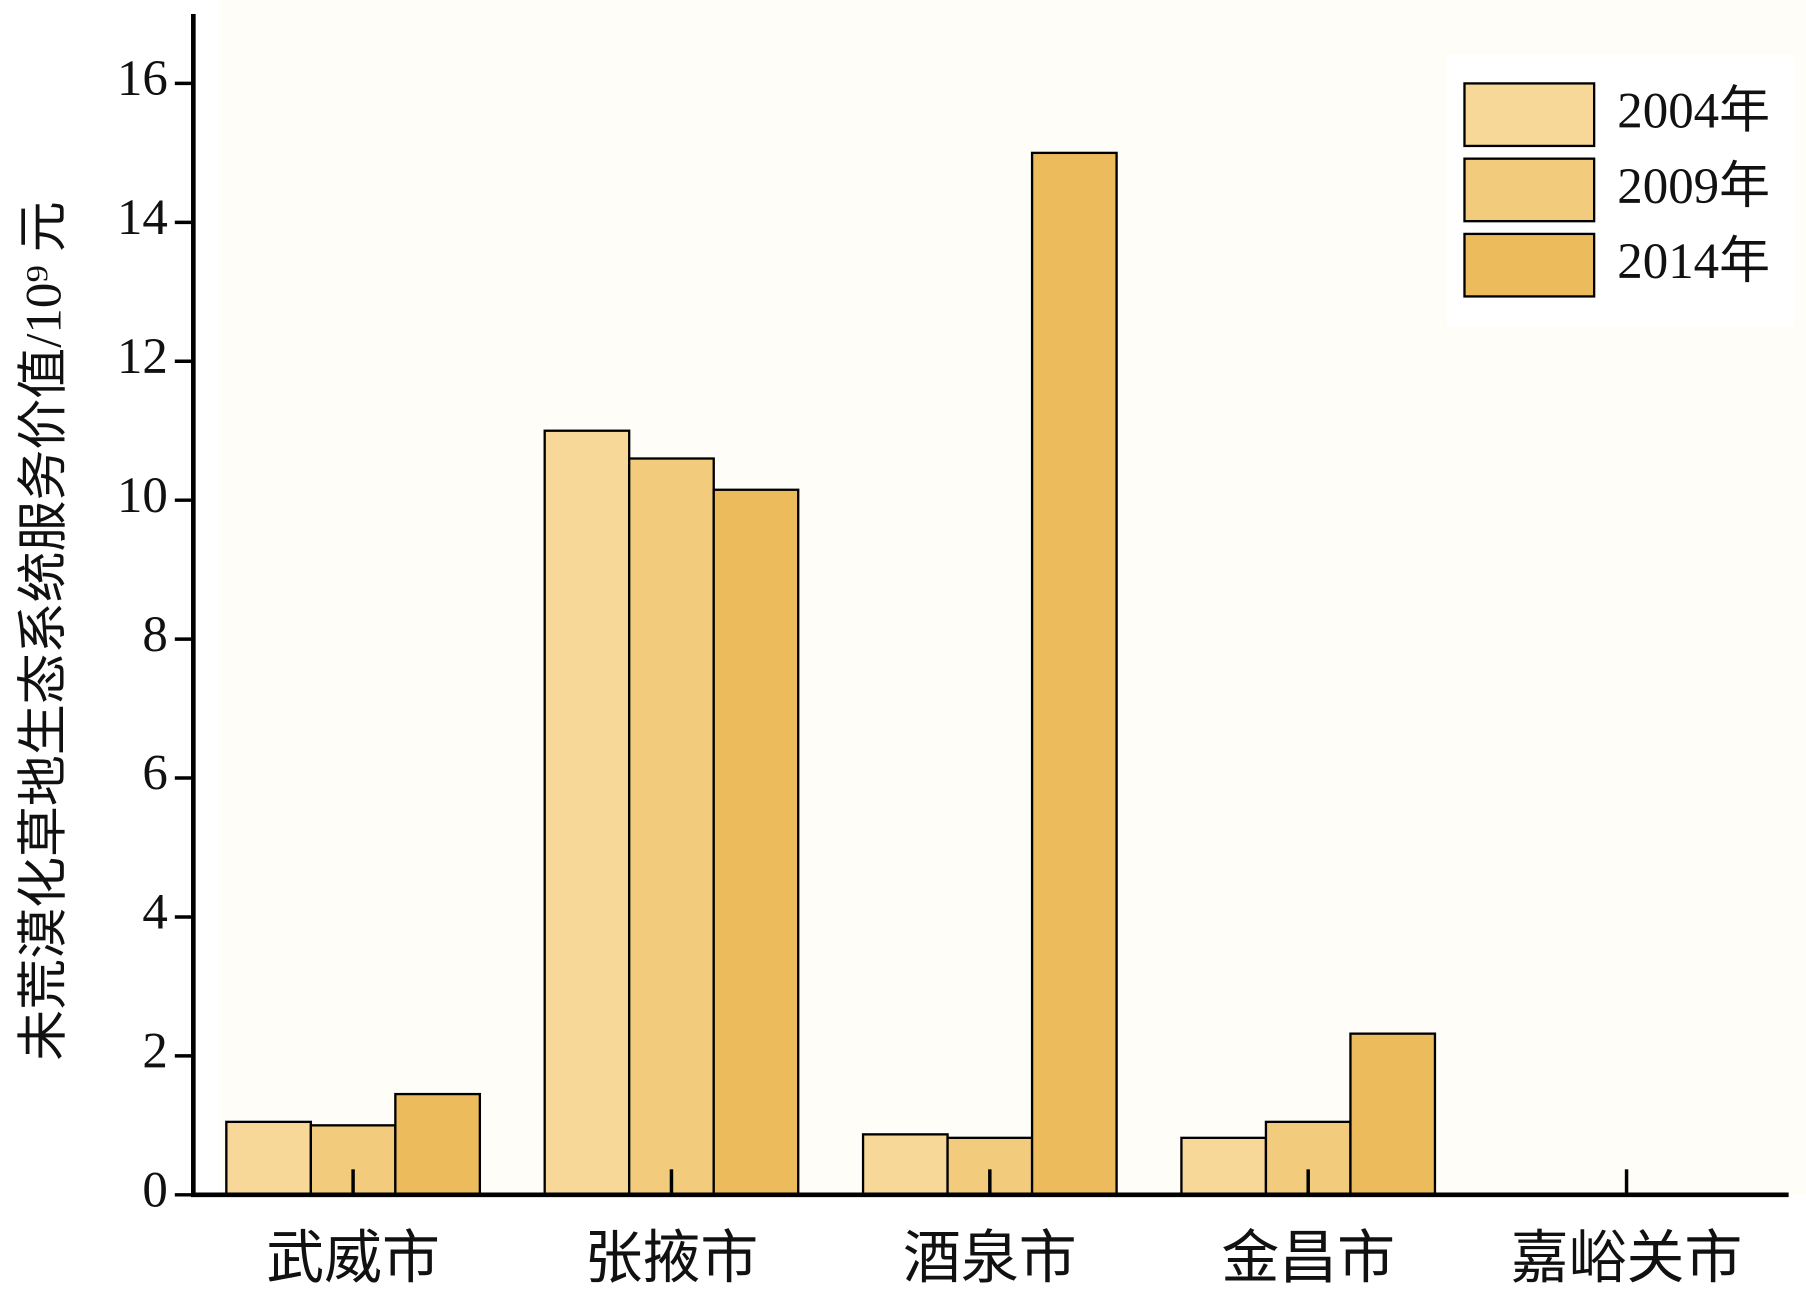 This screenshot has height=1306, width=1806. Describe the element at coordinates (142, 79) in the screenshot. I see `y-tick-label: 16` at that location.